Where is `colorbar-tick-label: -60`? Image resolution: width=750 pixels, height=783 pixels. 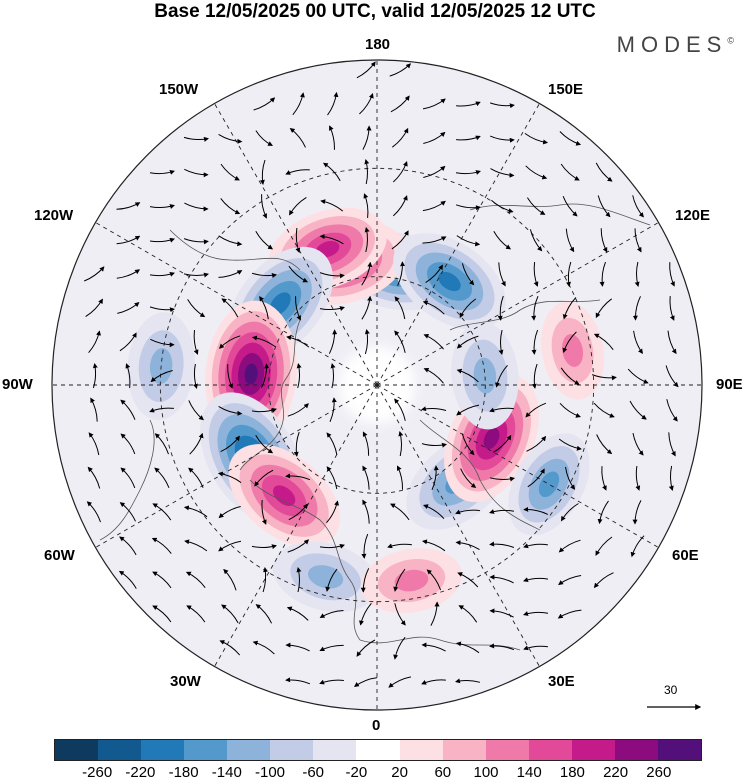 colorbar-tick-label: -60 is located at coordinates (313, 772).